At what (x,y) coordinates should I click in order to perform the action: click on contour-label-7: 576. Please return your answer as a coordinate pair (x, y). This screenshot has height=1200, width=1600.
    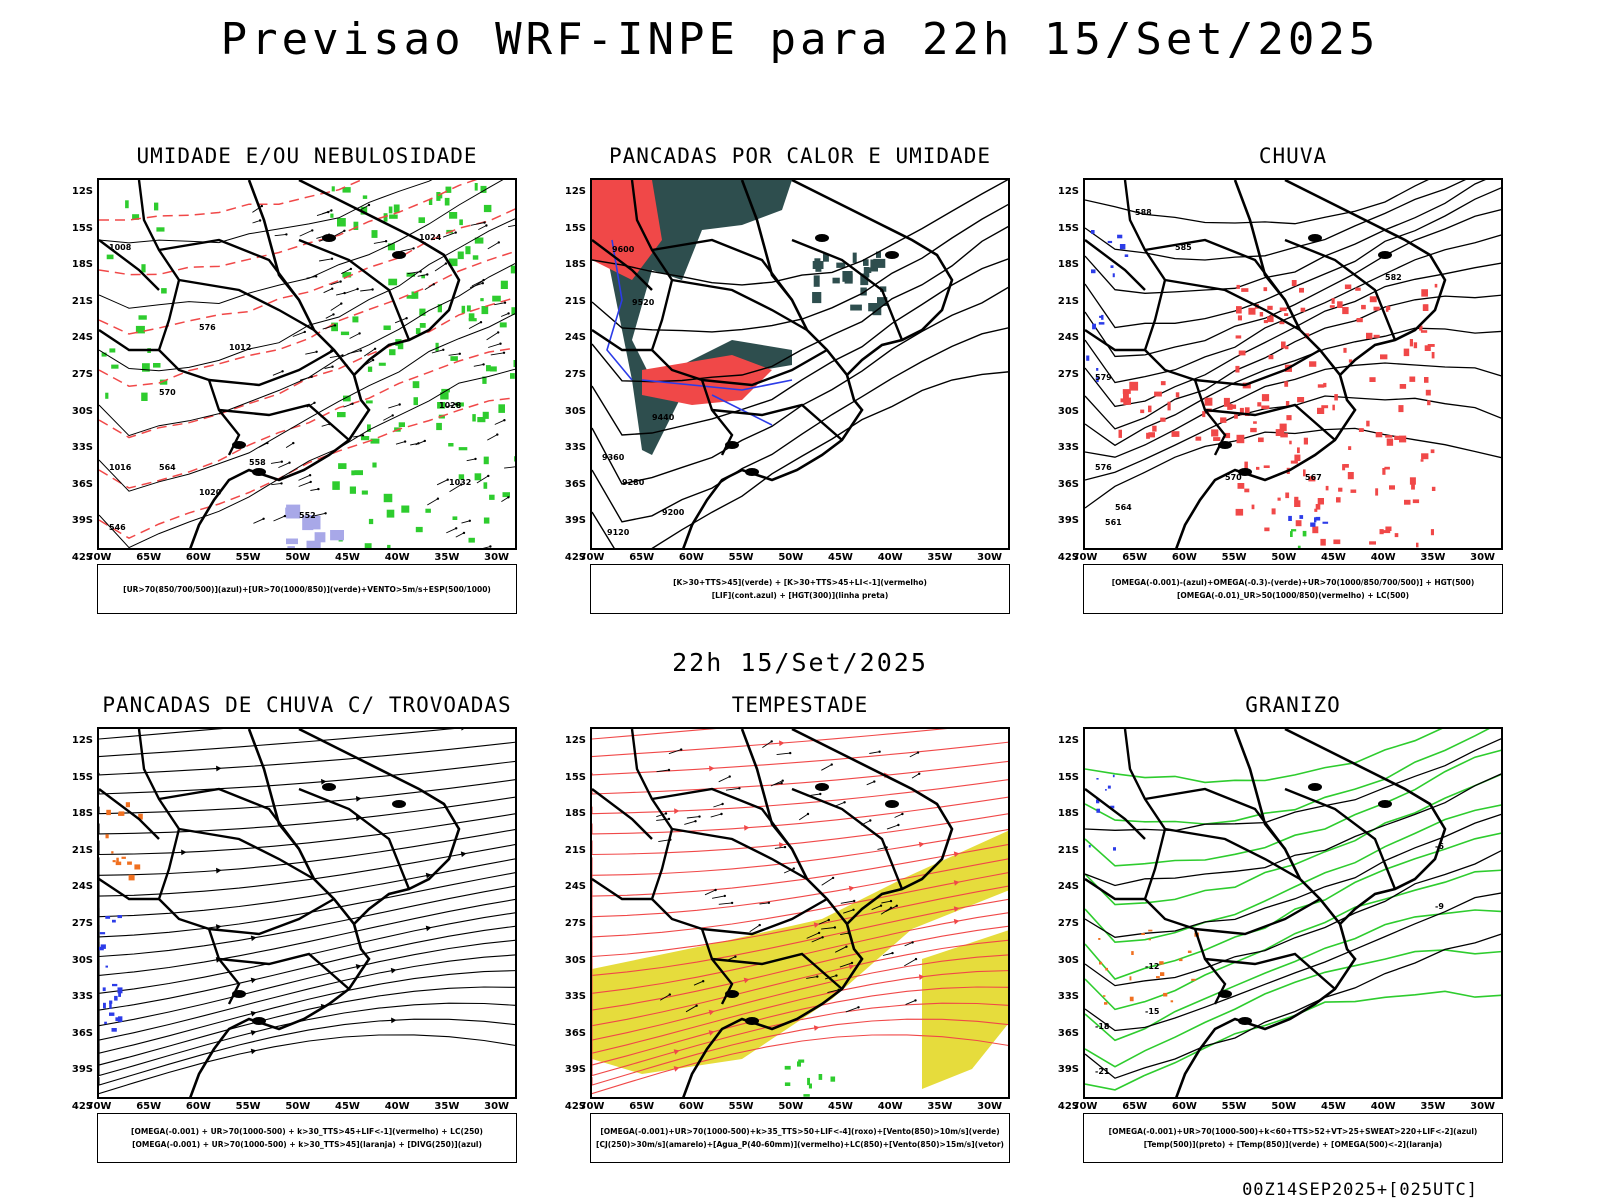
    Looking at the image, I should click on (207, 327).